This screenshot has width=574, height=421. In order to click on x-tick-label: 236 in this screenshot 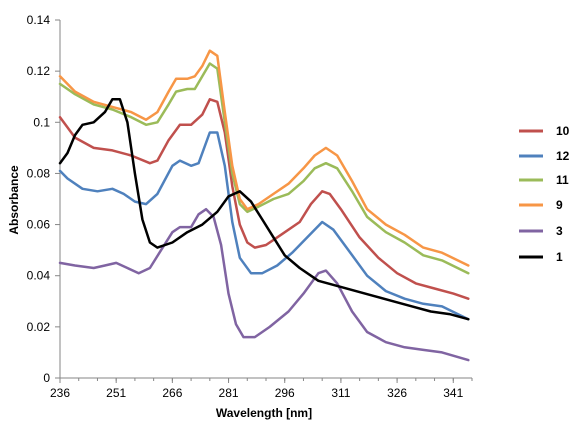, I will do `click(60, 393)`.